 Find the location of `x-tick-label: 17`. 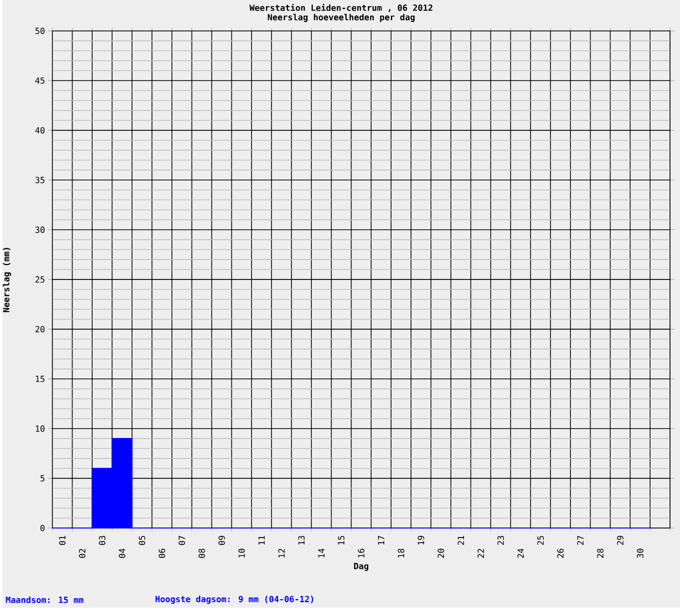

x-tick-label: 17 is located at coordinates (381, 540).